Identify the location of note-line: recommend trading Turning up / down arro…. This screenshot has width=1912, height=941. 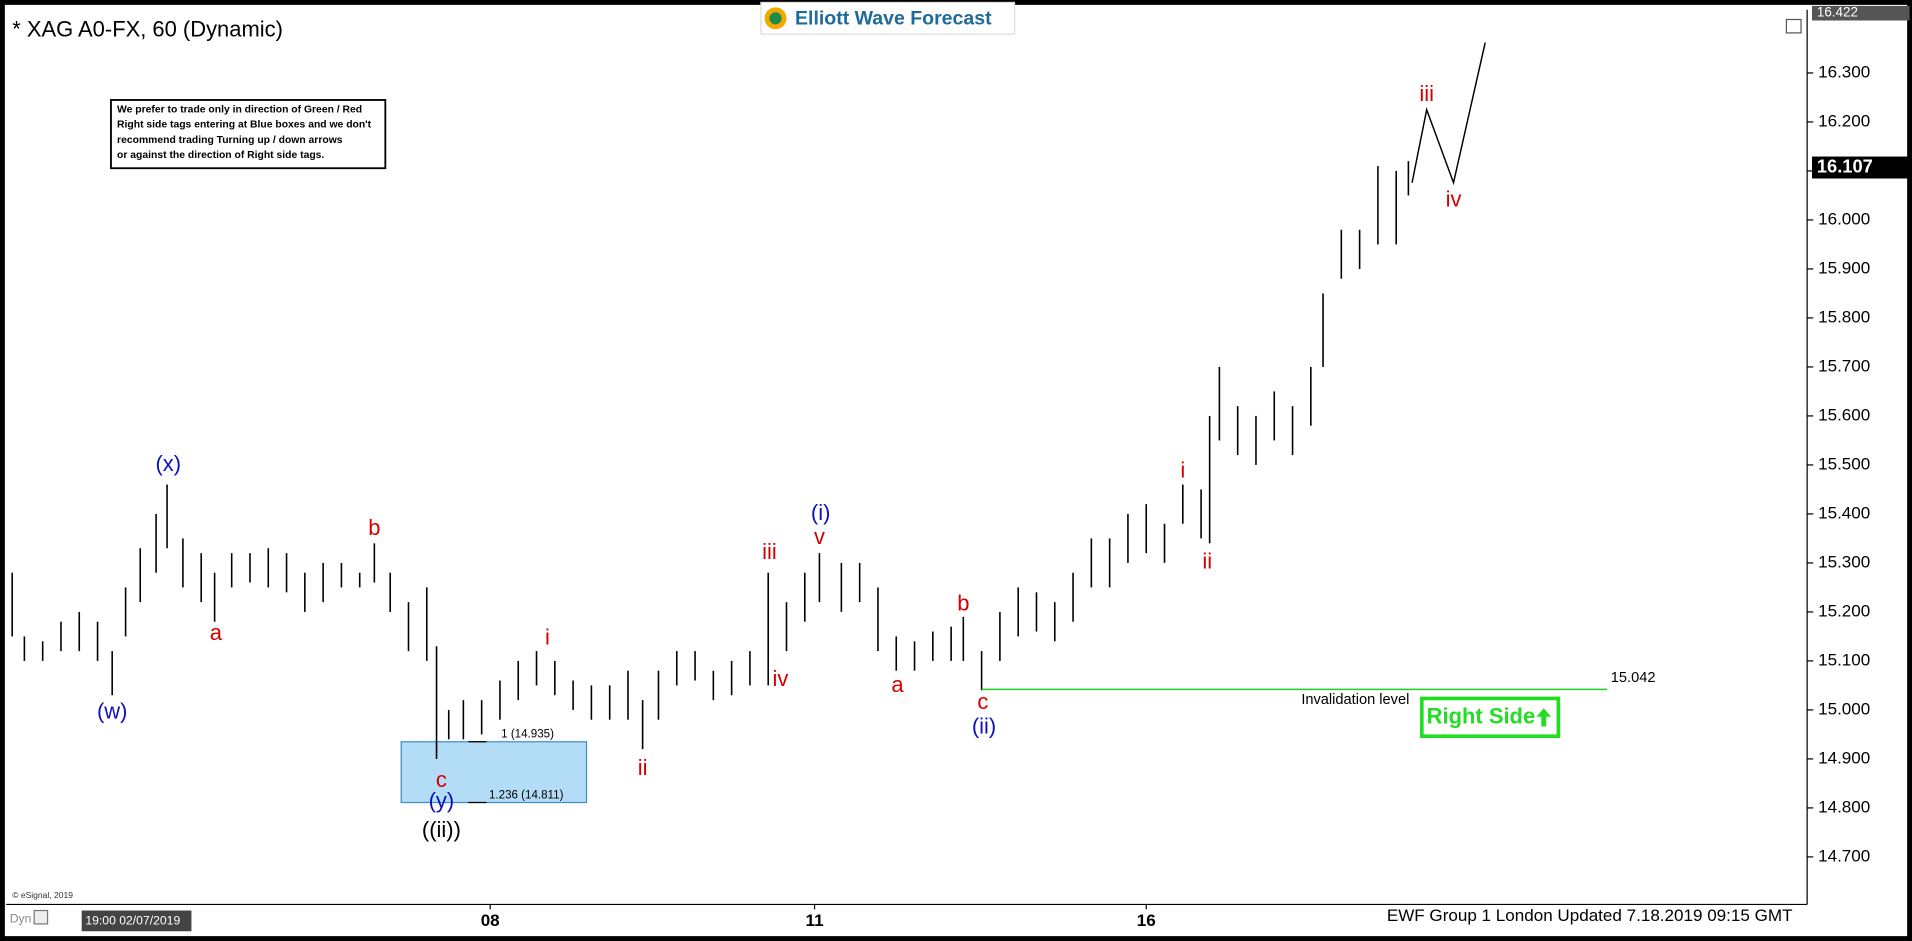
(230, 140).